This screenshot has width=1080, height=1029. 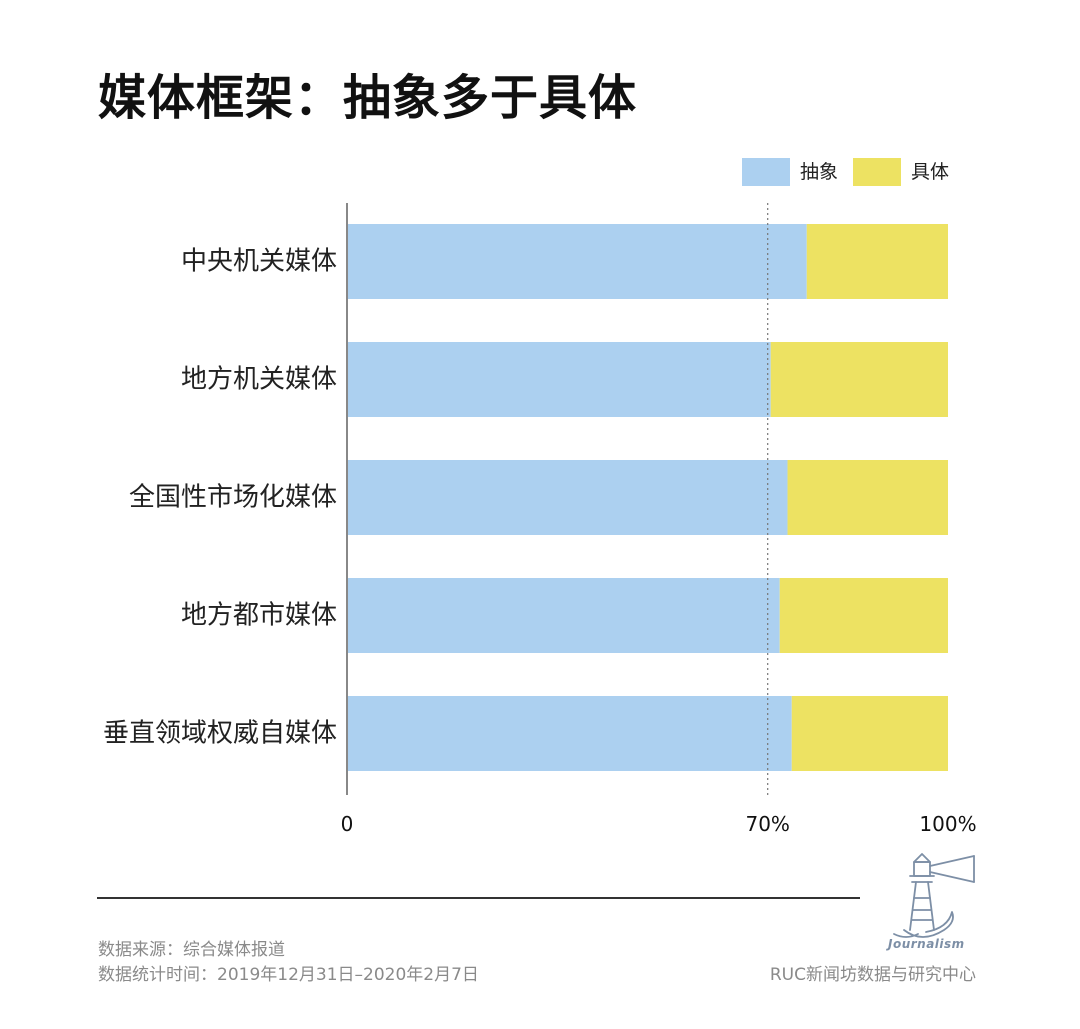 What do you see at coordinates (845, 172) in the screenshot?
I see `legend: 抽象 具体` at bounding box center [845, 172].